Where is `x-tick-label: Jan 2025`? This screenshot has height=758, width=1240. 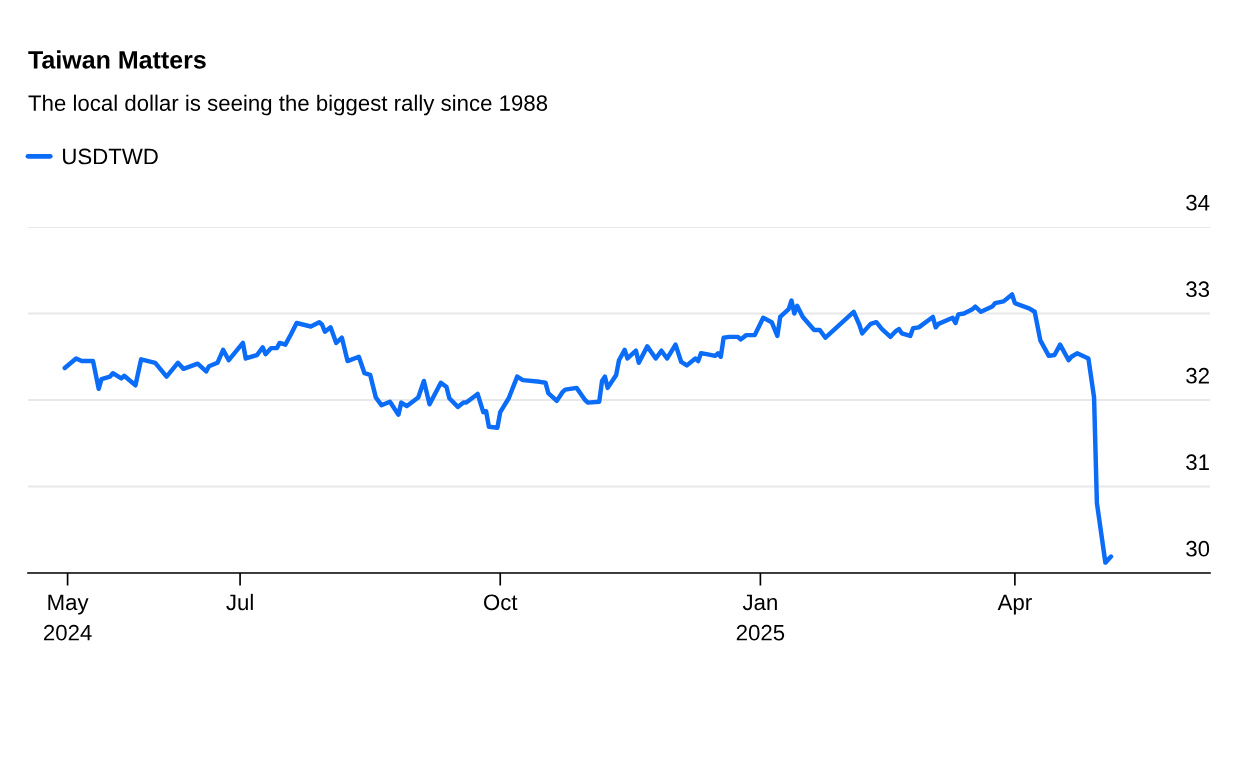
x-tick-label: Jan 2025 is located at coordinates (760, 617).